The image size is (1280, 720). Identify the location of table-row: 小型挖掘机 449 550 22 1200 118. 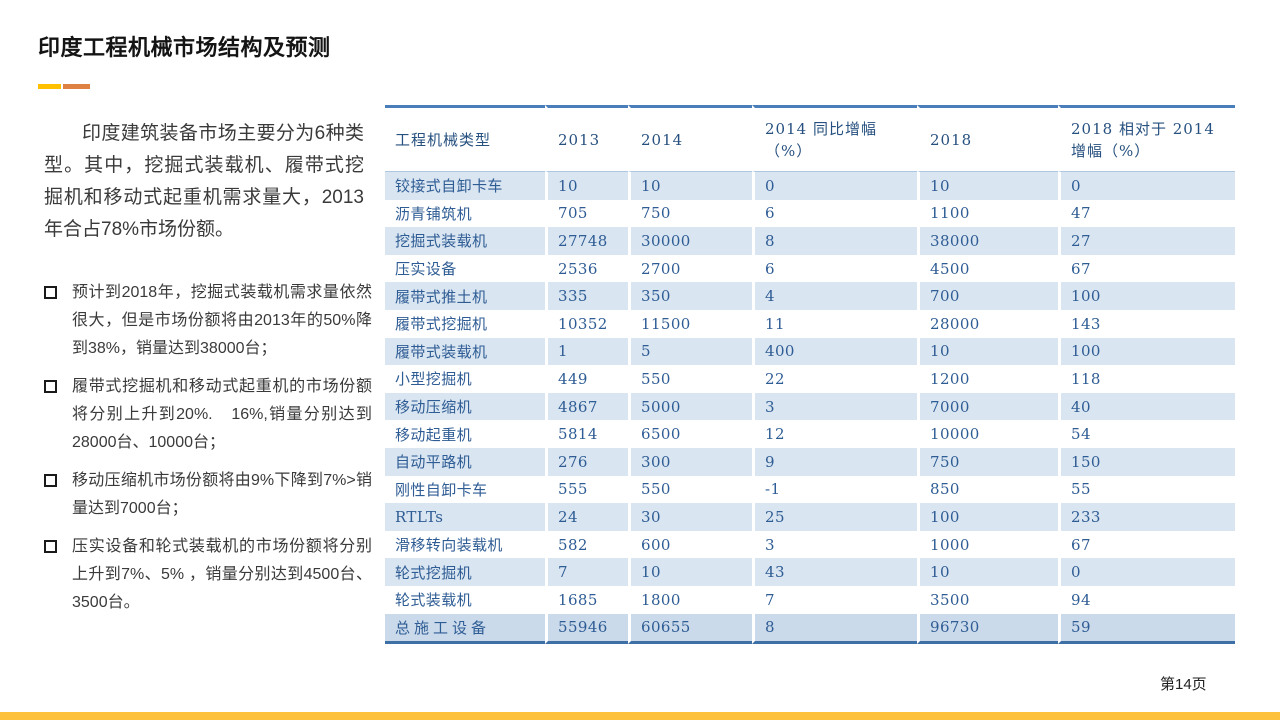
(810, 379).